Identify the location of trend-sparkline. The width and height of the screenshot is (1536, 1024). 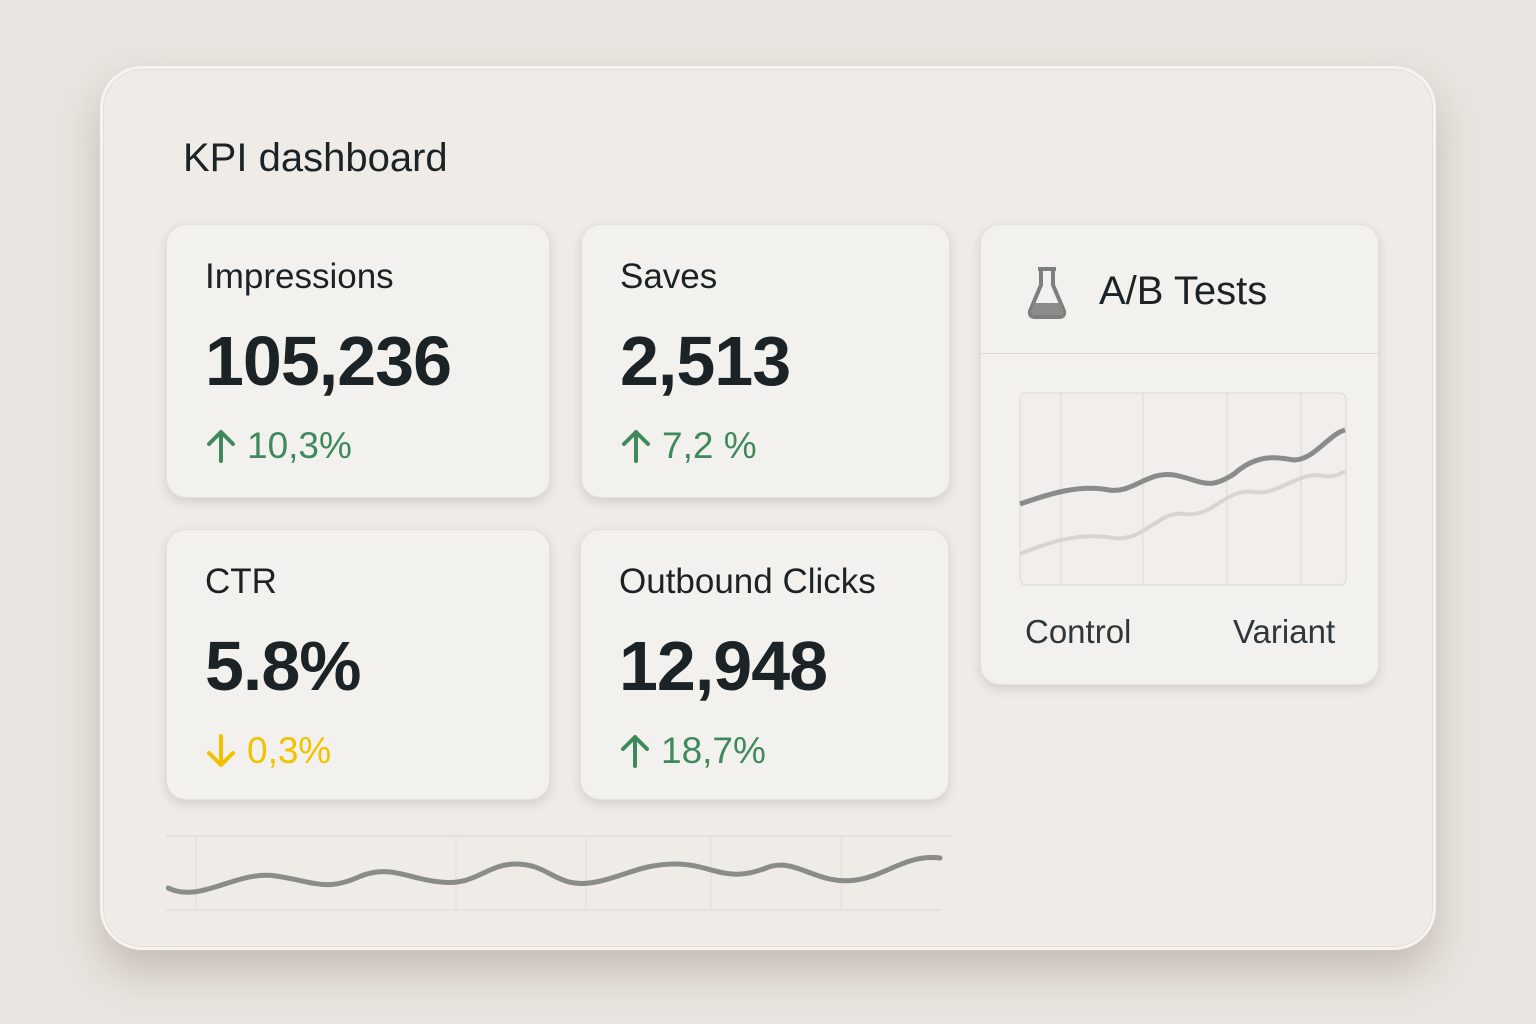
(559, 873).